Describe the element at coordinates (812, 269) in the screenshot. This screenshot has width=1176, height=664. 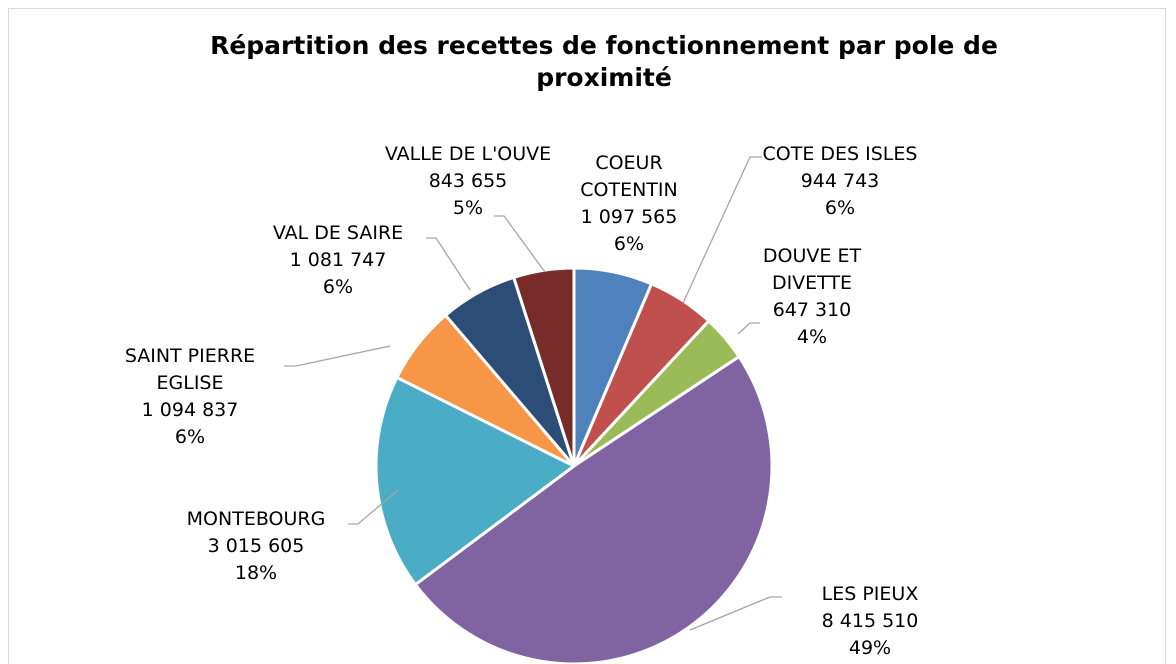
I see `label-name: DOUVE ET DIVETTE` at that location.